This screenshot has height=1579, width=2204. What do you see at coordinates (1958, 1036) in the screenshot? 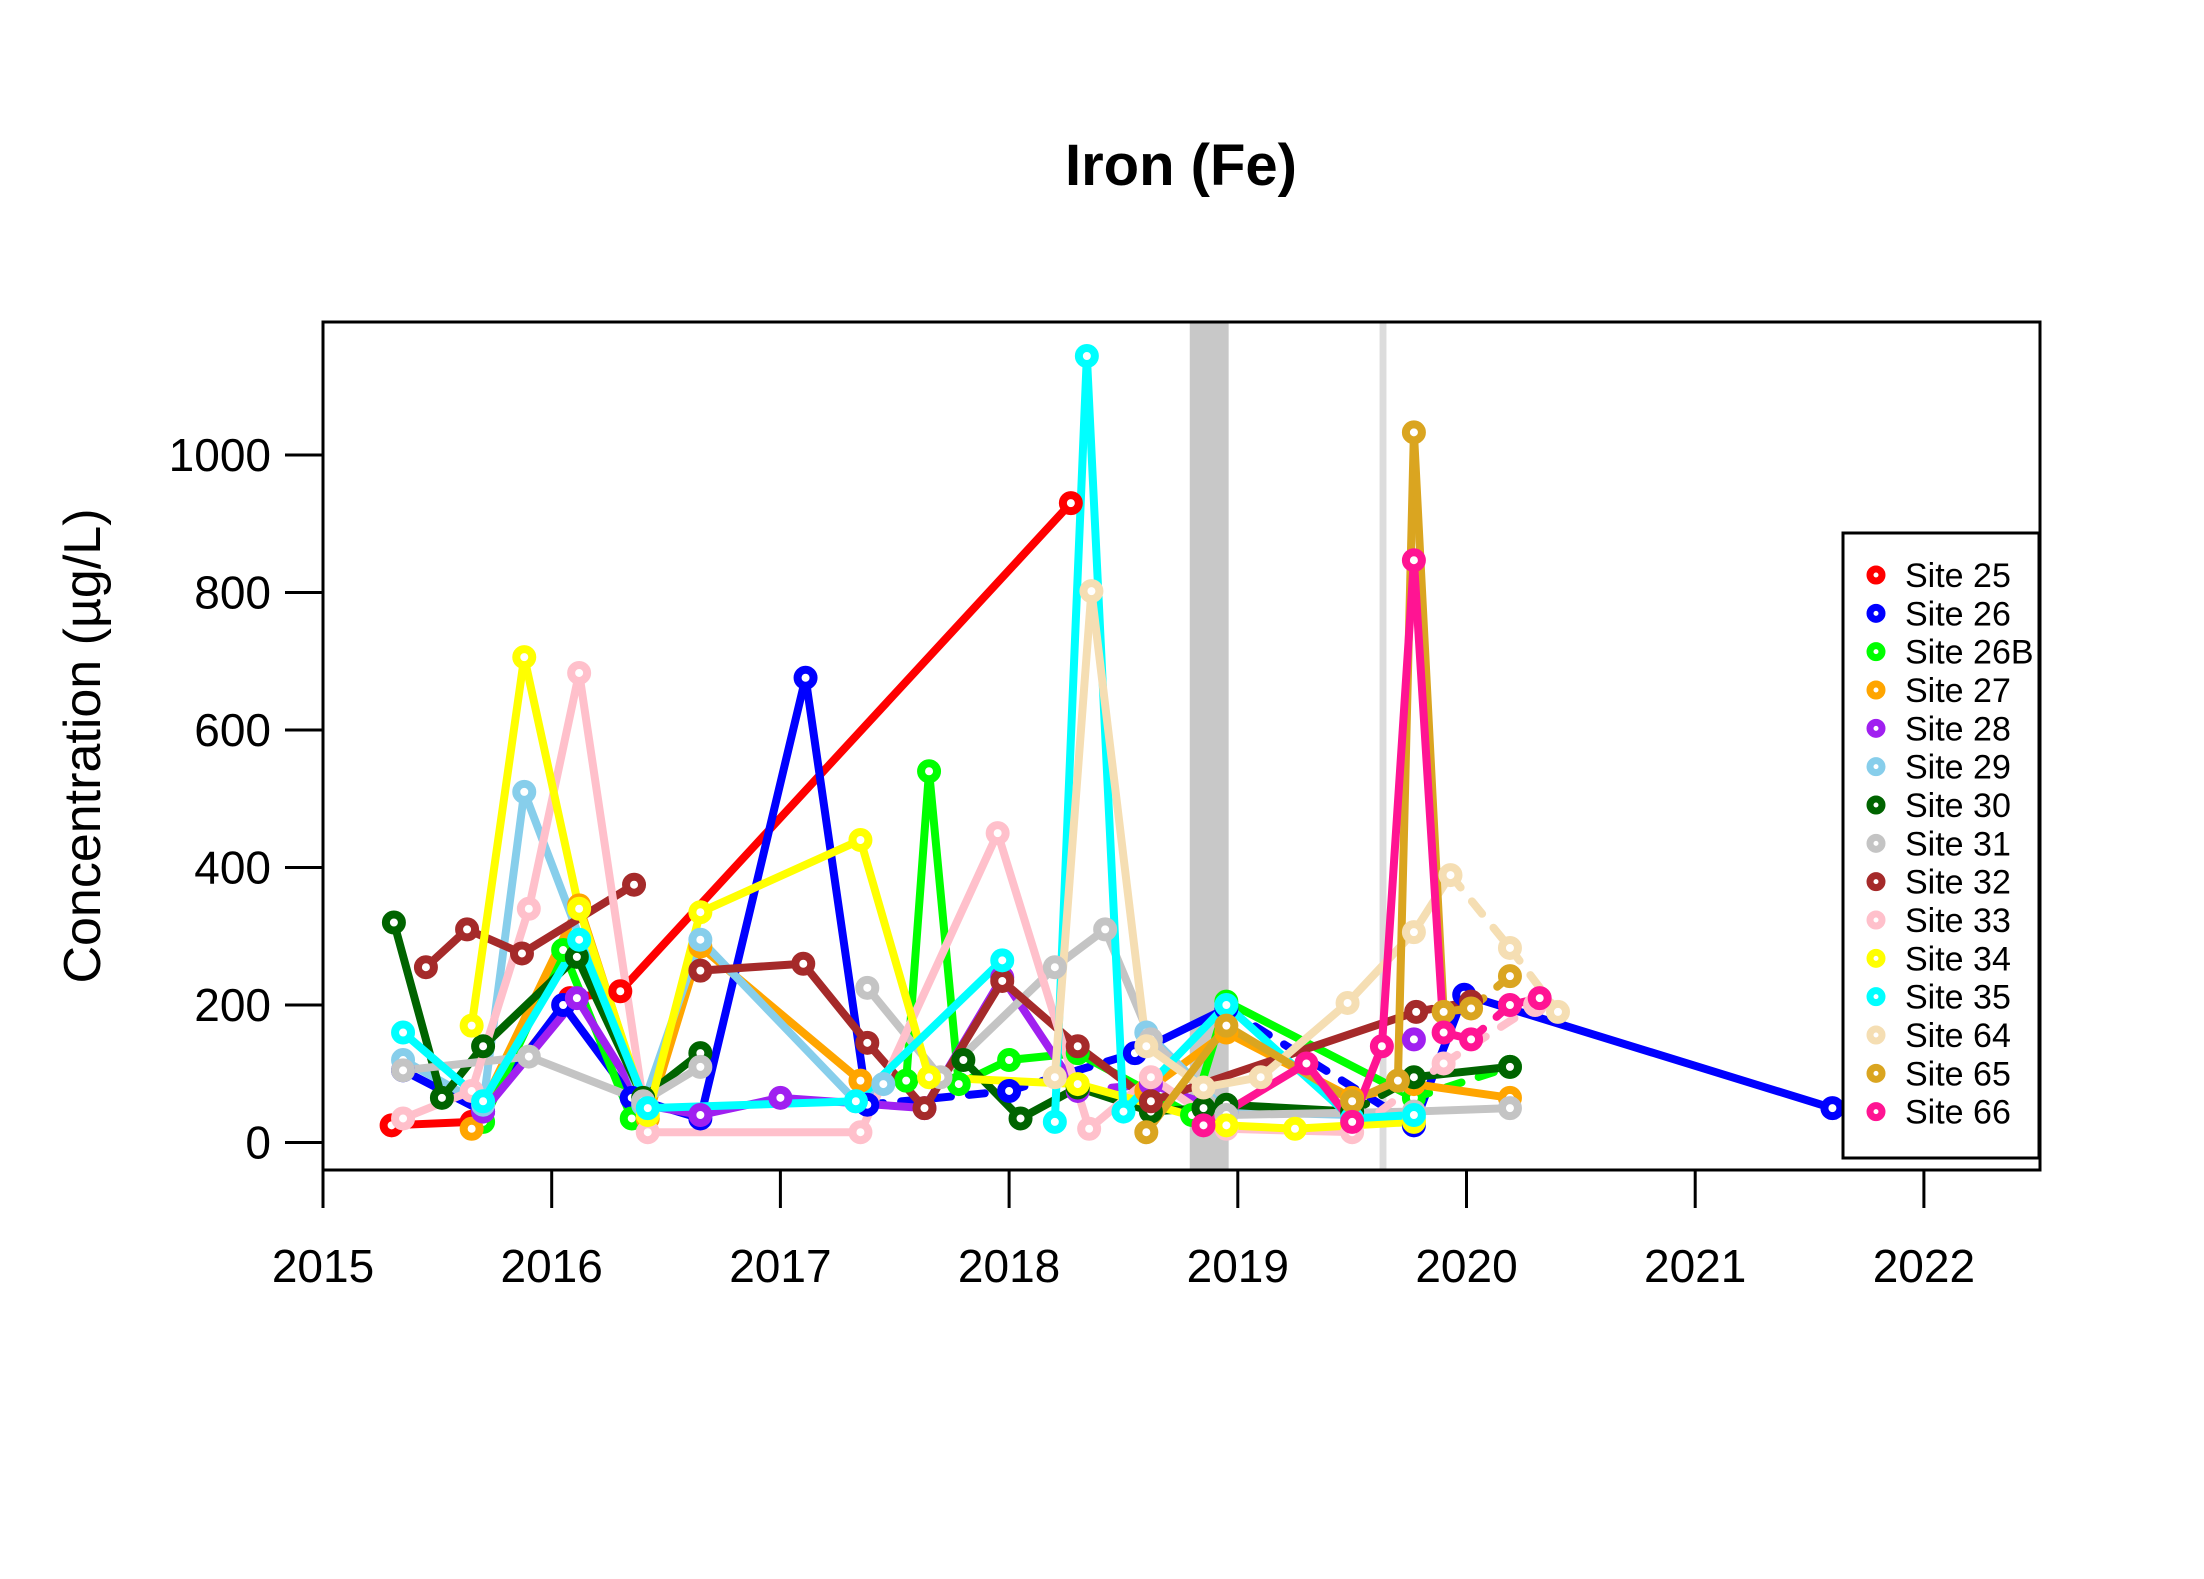
I see `legend-label: Site 64` at bounding box center [1958, 1036].